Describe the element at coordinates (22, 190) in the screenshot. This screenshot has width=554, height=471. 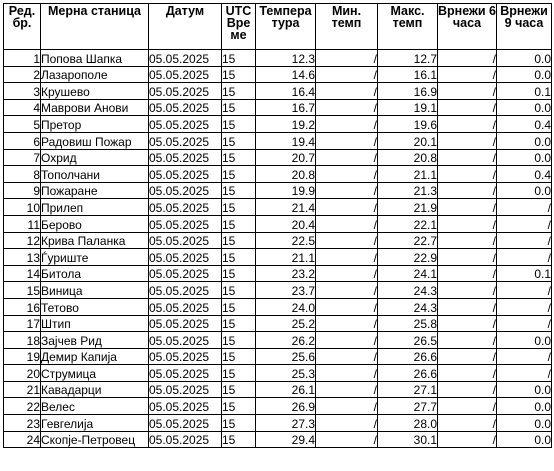
I see `cell-no: 9` at that location.